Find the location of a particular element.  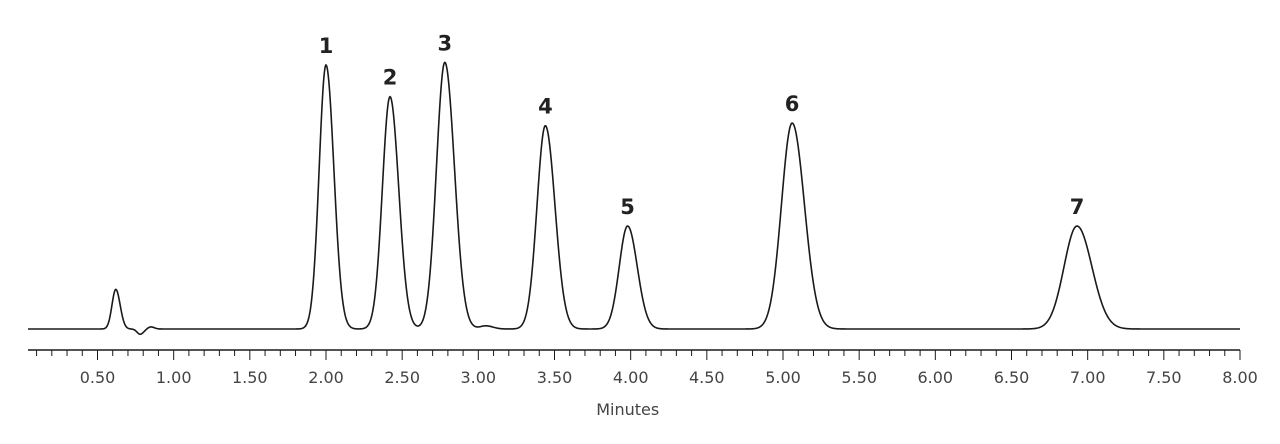

x-tick-label: 7.50 is located at coordinates (1164, 377).